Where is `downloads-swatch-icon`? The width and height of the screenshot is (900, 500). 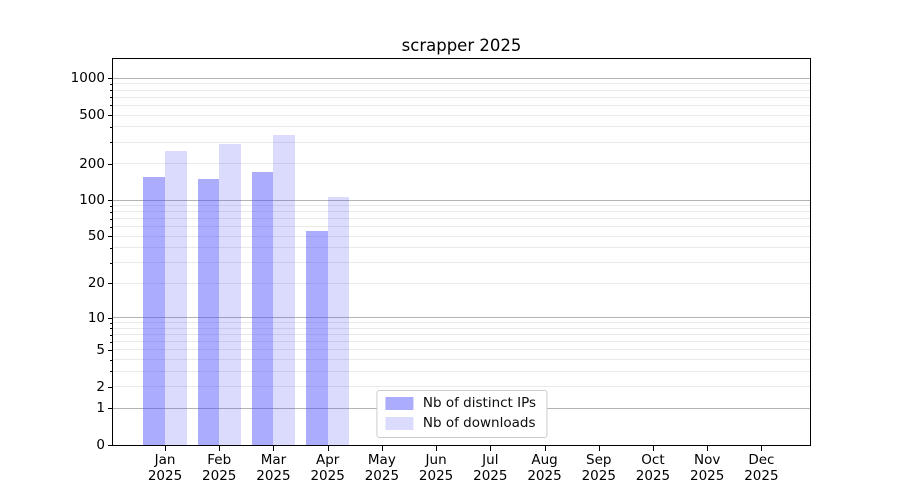 downloads-swatch-icon is located at coordinates (398, 423).